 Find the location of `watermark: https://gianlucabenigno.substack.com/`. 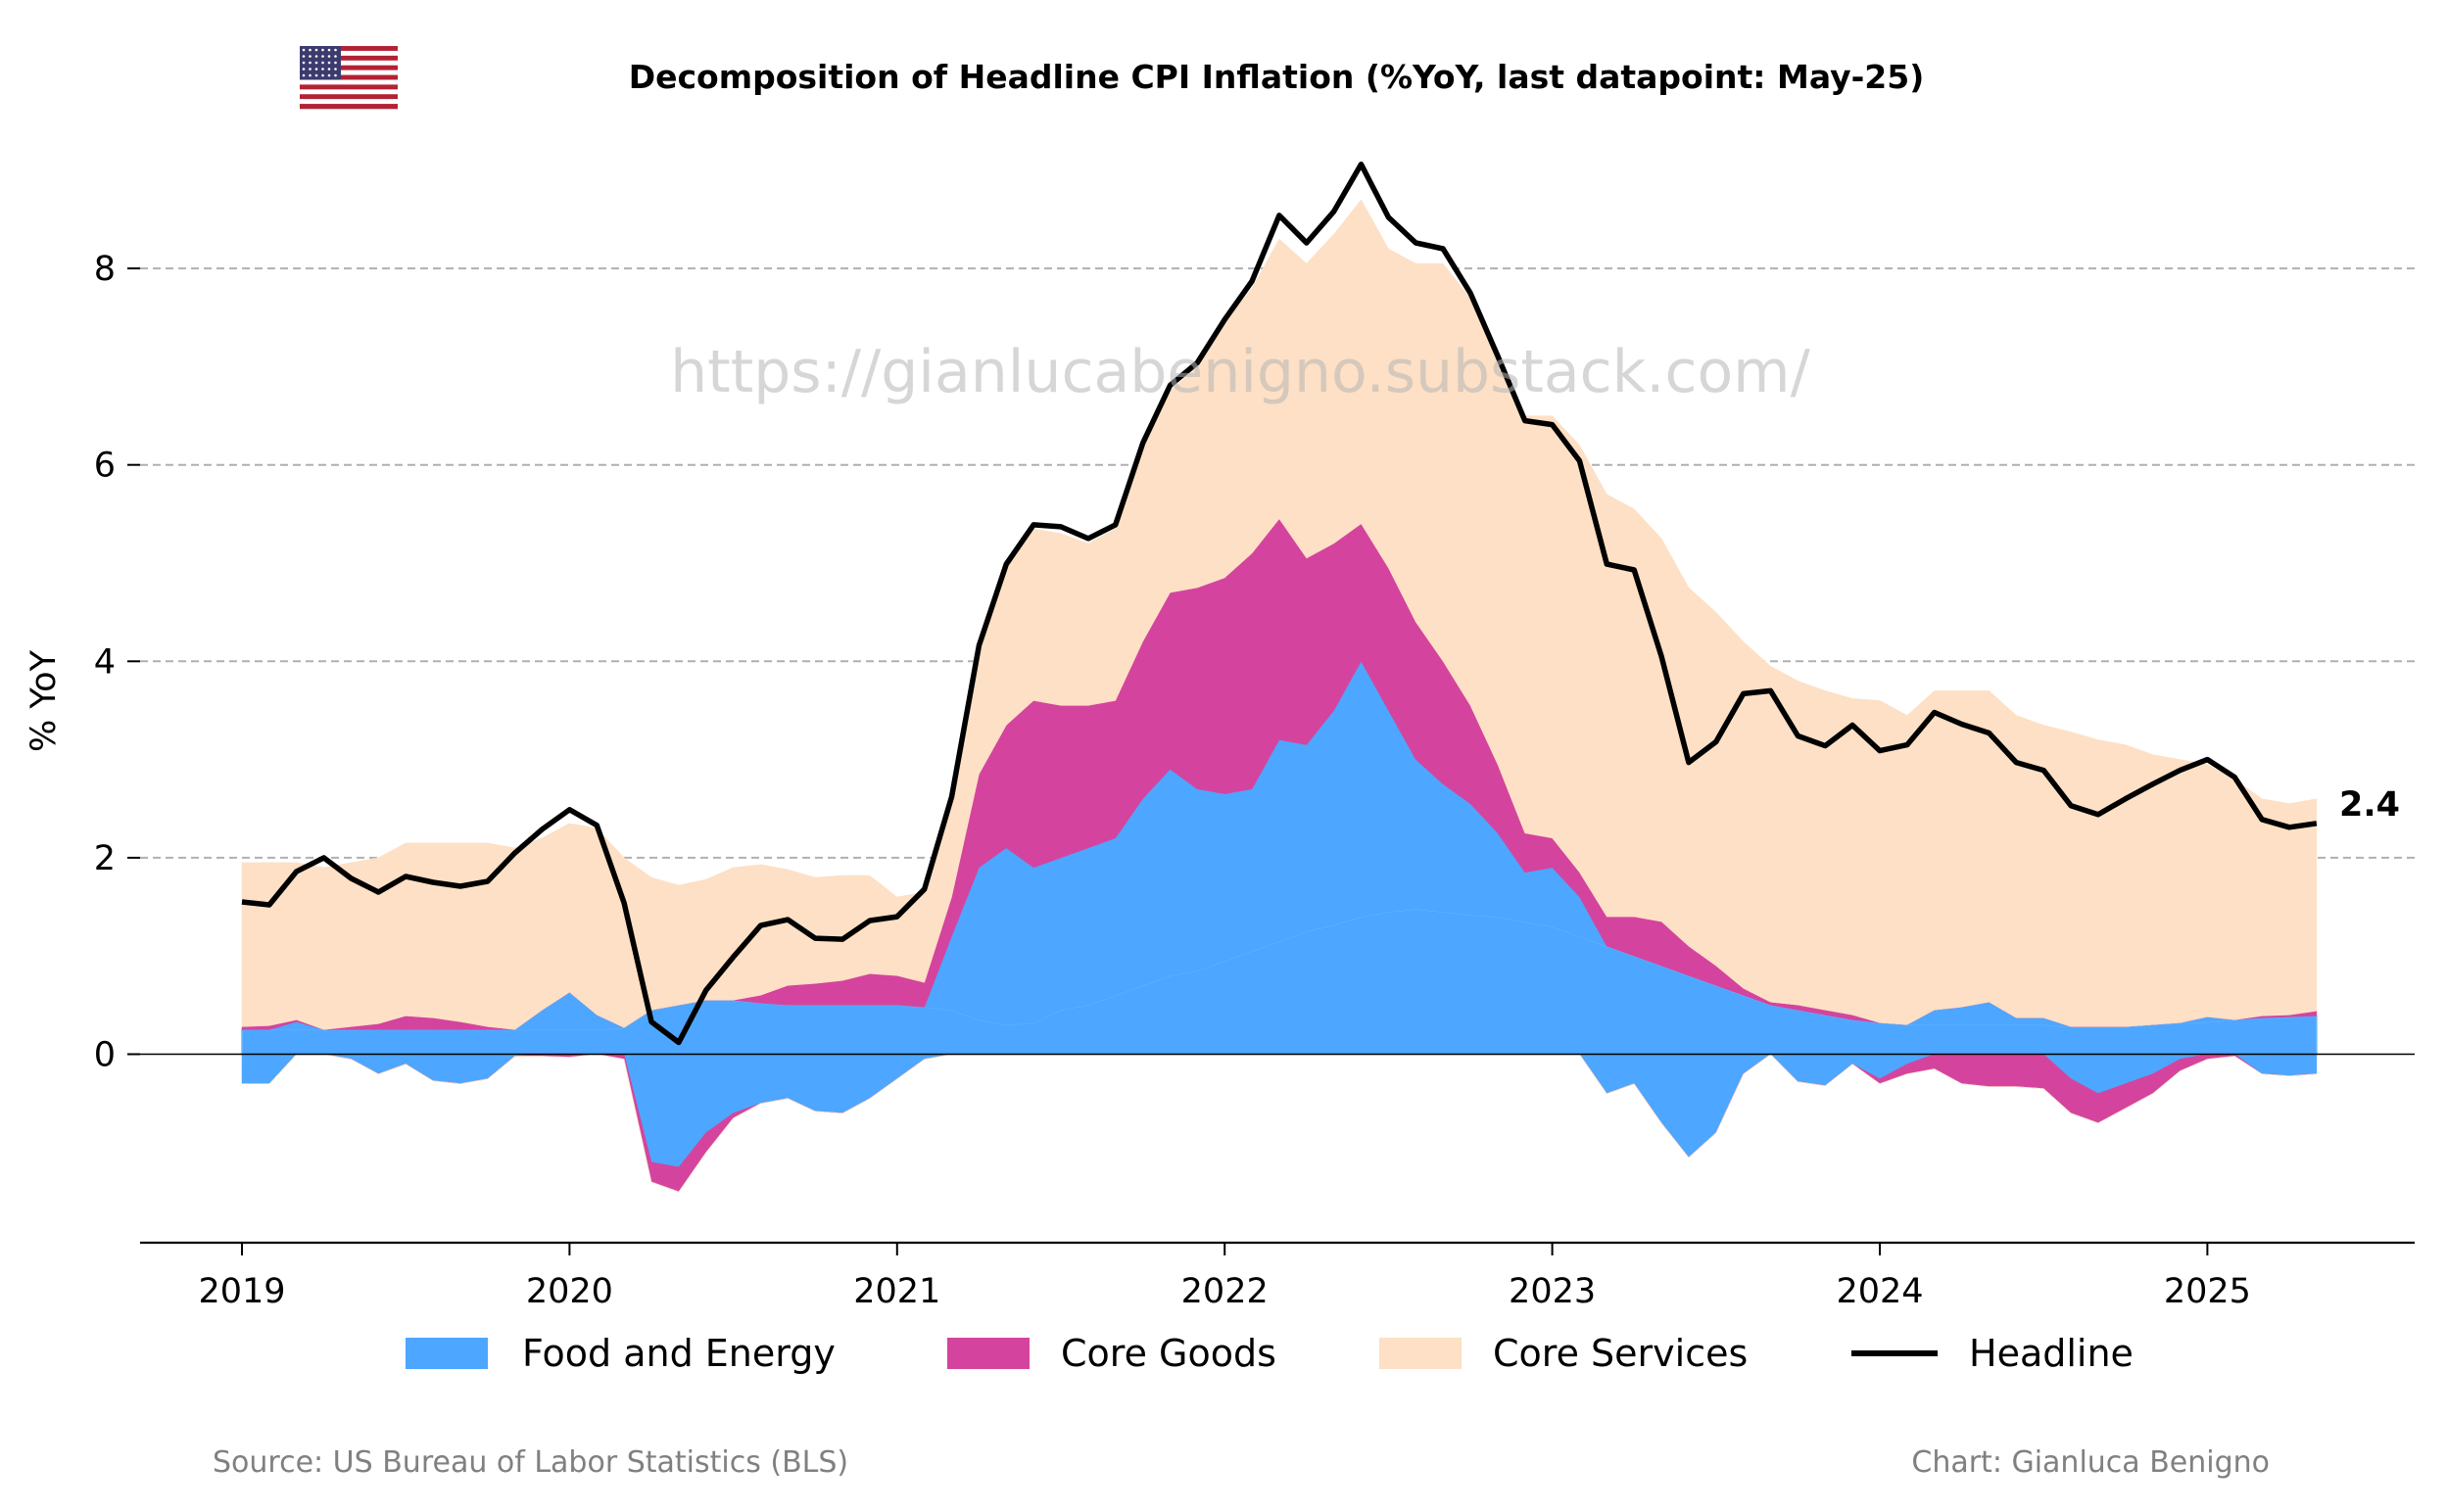

watermark: https://gianlucabenigno.substack.com/ is located at coordinates (1240, 372).